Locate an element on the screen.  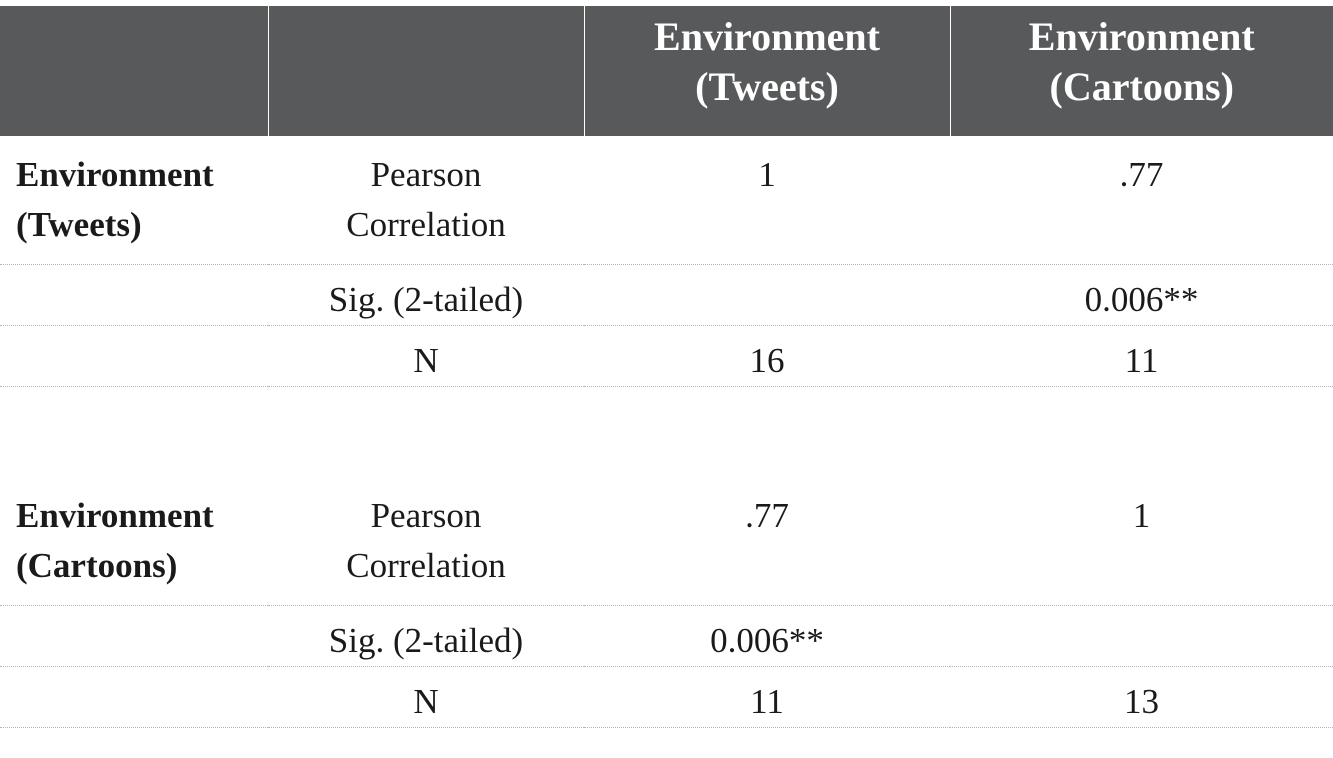
spacer-row is located at coordinates (666, 432).